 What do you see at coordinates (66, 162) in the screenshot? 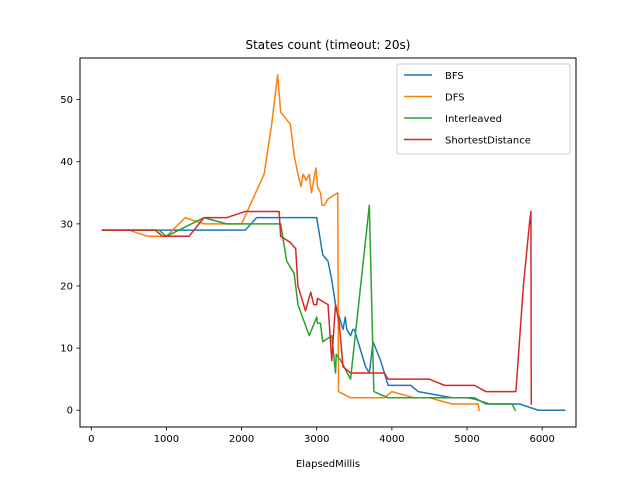
I see `y-tick-label: 40` at bounding box center [66, 162].